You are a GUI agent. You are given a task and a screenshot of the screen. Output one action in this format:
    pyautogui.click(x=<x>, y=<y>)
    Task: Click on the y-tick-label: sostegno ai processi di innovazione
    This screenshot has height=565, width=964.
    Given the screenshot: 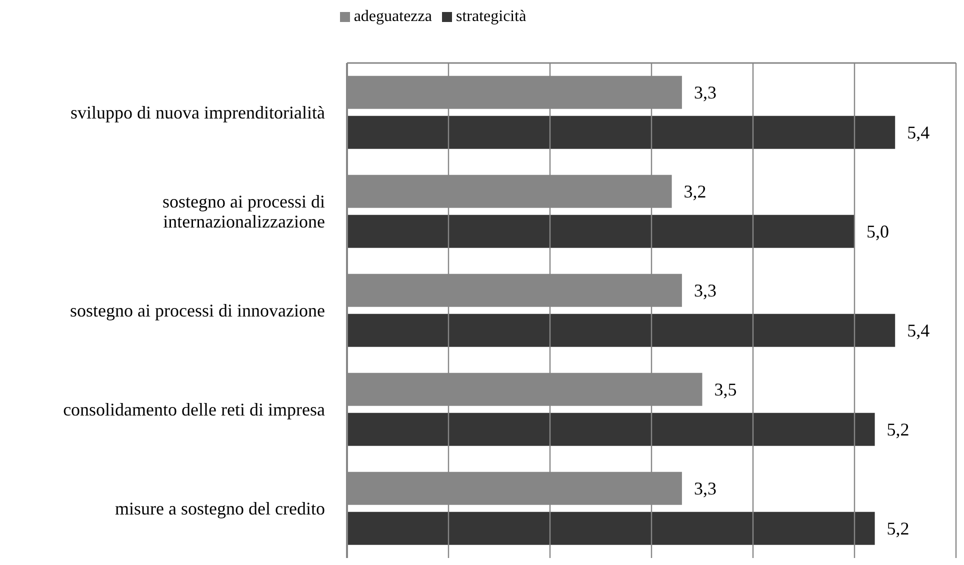 What is the action you would take?
    pyautogui.click(x=197, y=310)
    